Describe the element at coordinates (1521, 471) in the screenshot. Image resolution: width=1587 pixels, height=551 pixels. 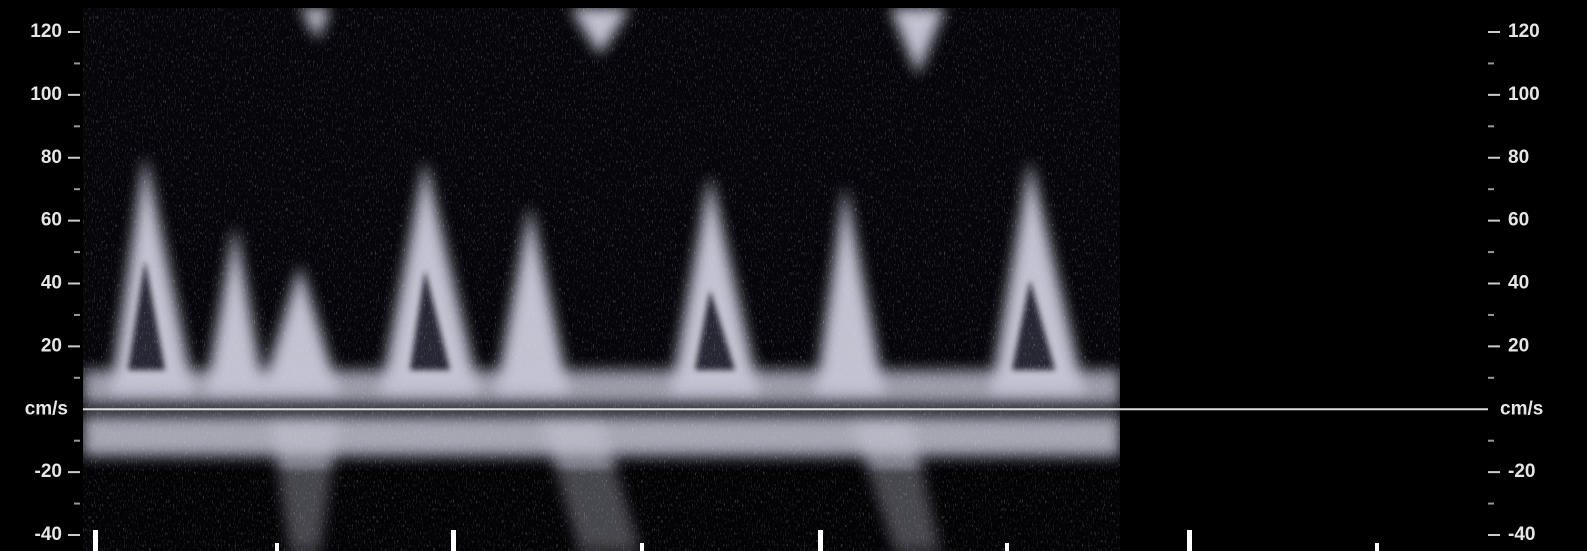
I see `y-tick-label-right: -20` at that location.